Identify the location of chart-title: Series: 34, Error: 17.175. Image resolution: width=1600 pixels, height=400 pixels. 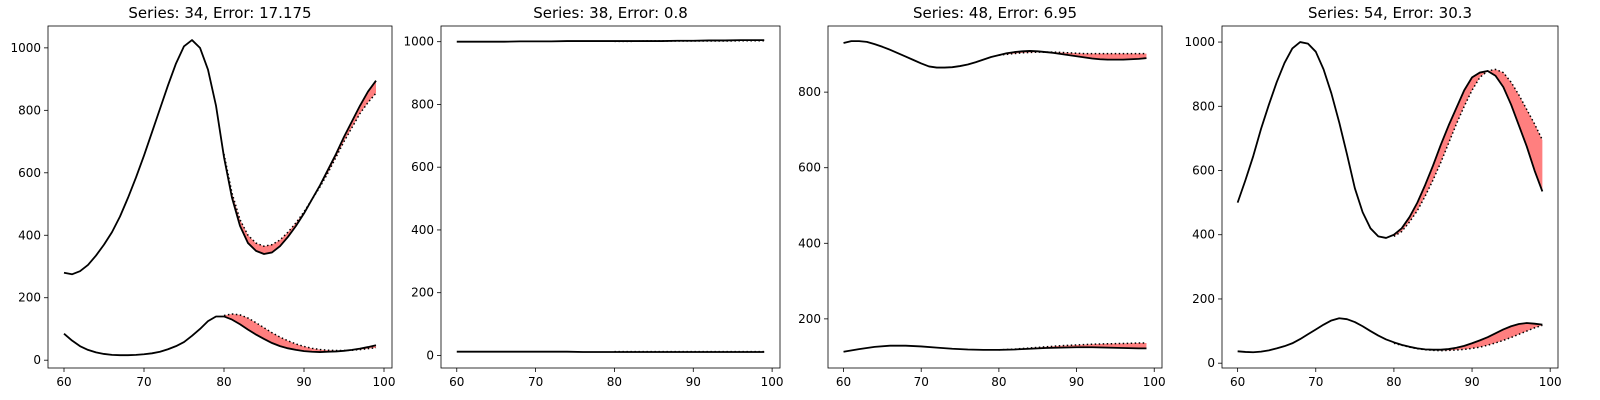
(219, 13).